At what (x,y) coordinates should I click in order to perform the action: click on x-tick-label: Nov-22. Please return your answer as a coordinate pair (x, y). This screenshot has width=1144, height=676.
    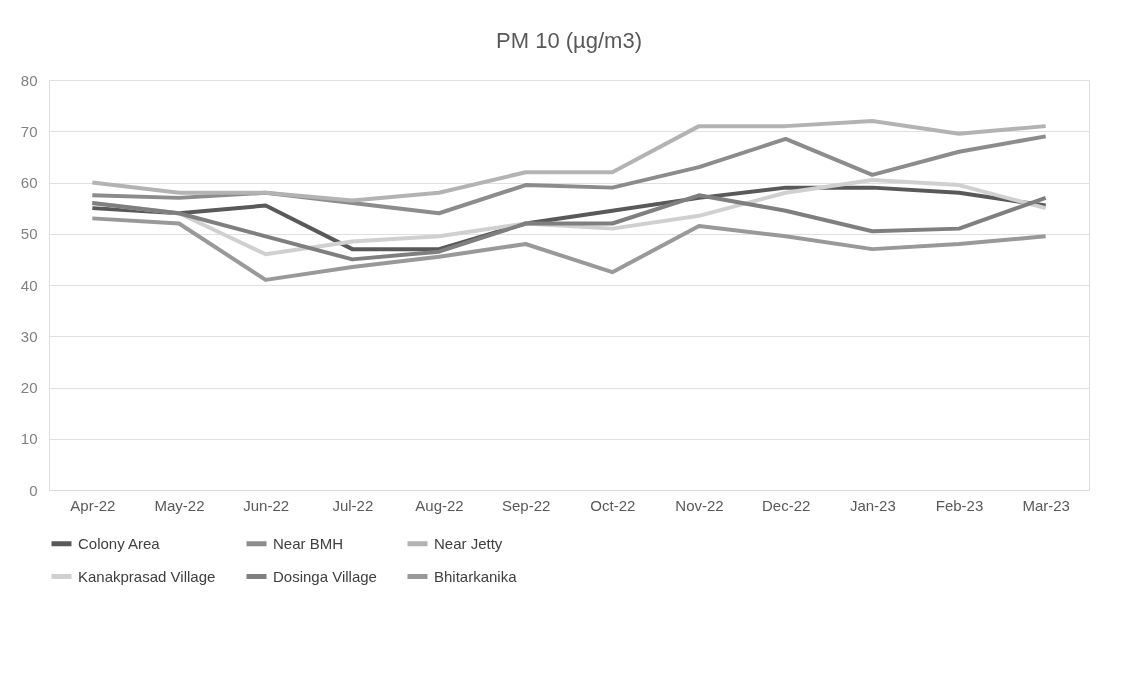
    Looking at the image, I should click on (699, 505).